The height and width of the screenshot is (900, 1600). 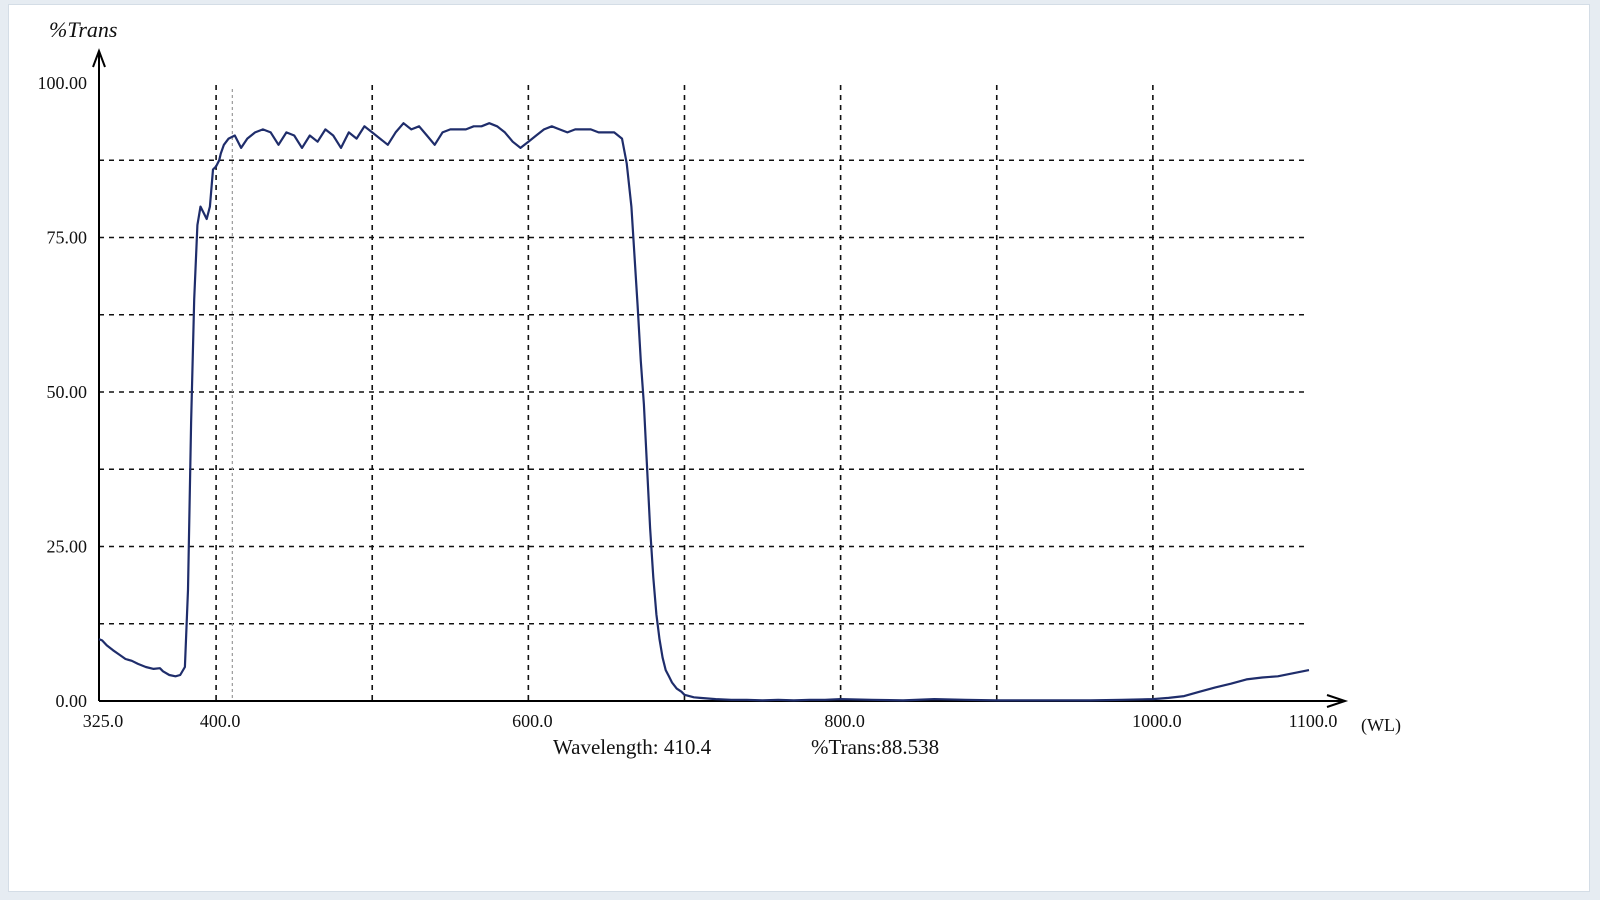 What do you see at coordinates (67, 238) in the screenshot?
I see `y-tick-label: 75.00` at bounding box center [67, 238].